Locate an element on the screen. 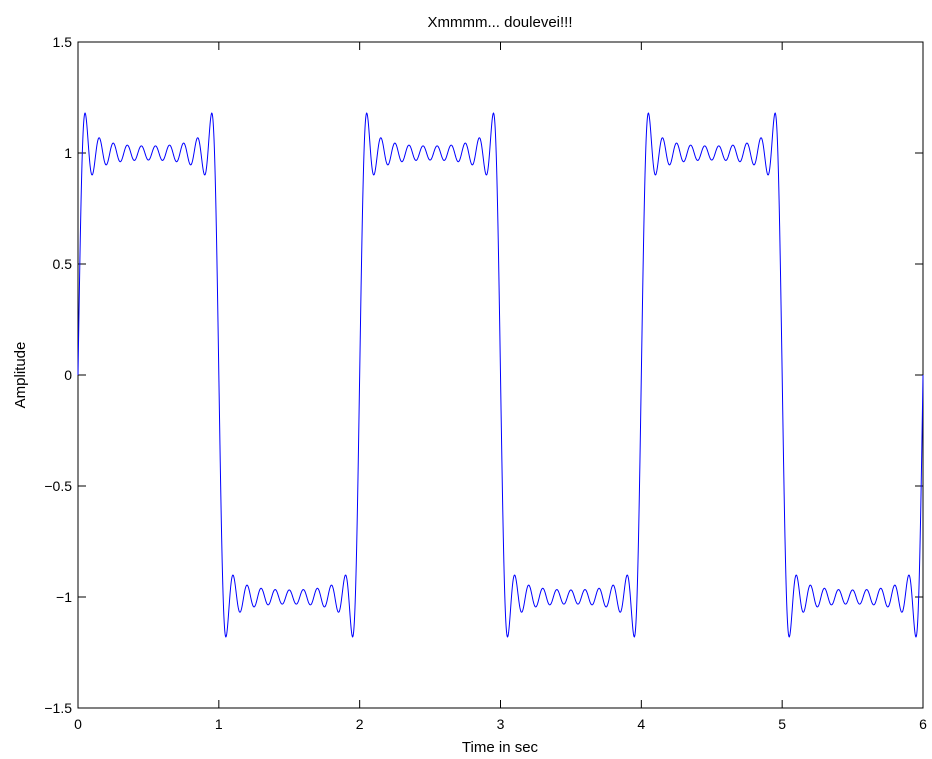 Image resolution: width=932 pixels, height=759 pixels. y-axis-title: Amplitude is located at coordinates (20, 375).